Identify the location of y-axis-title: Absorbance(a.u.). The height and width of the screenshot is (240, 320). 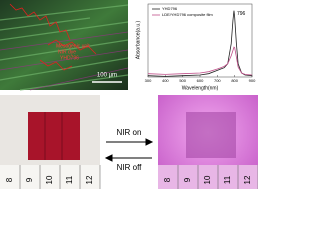
(138, 39).